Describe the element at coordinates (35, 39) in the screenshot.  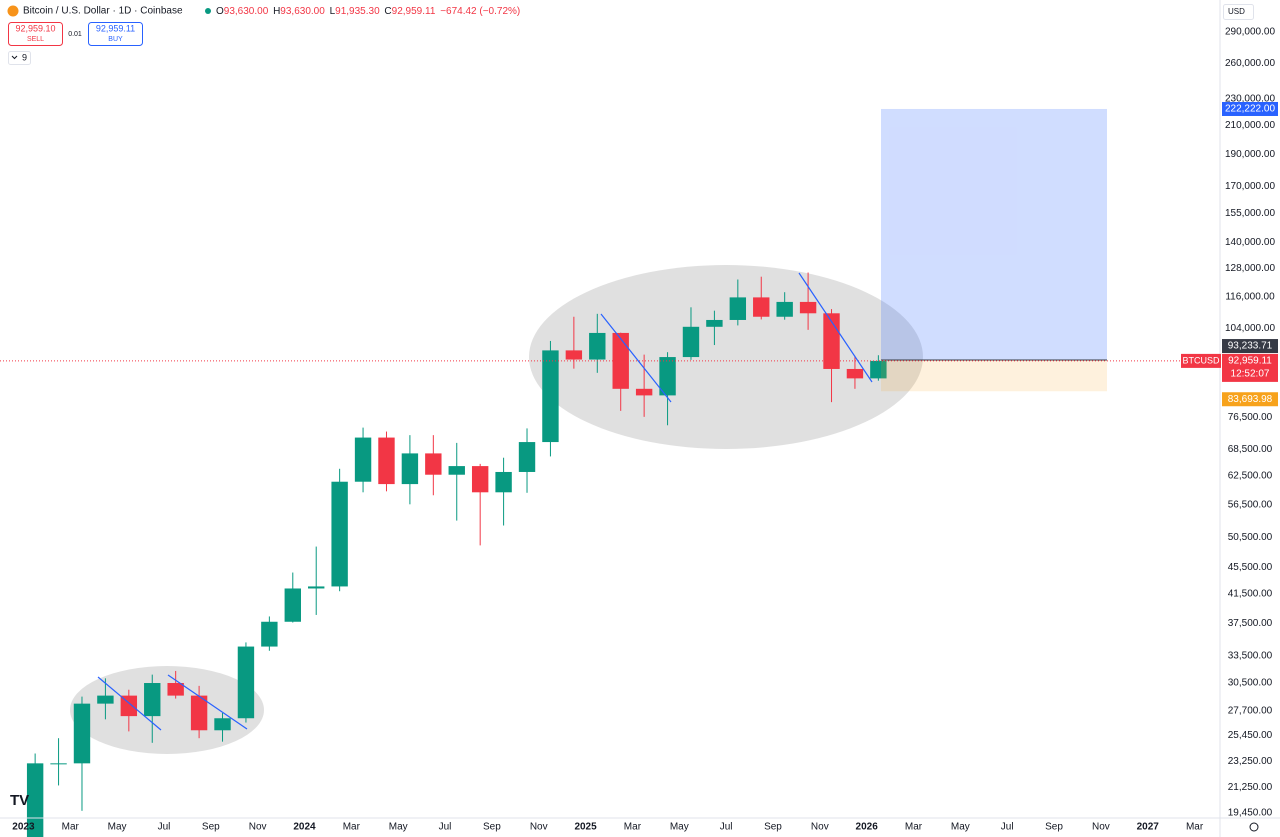
I see `sell-label: SELL` at that location.